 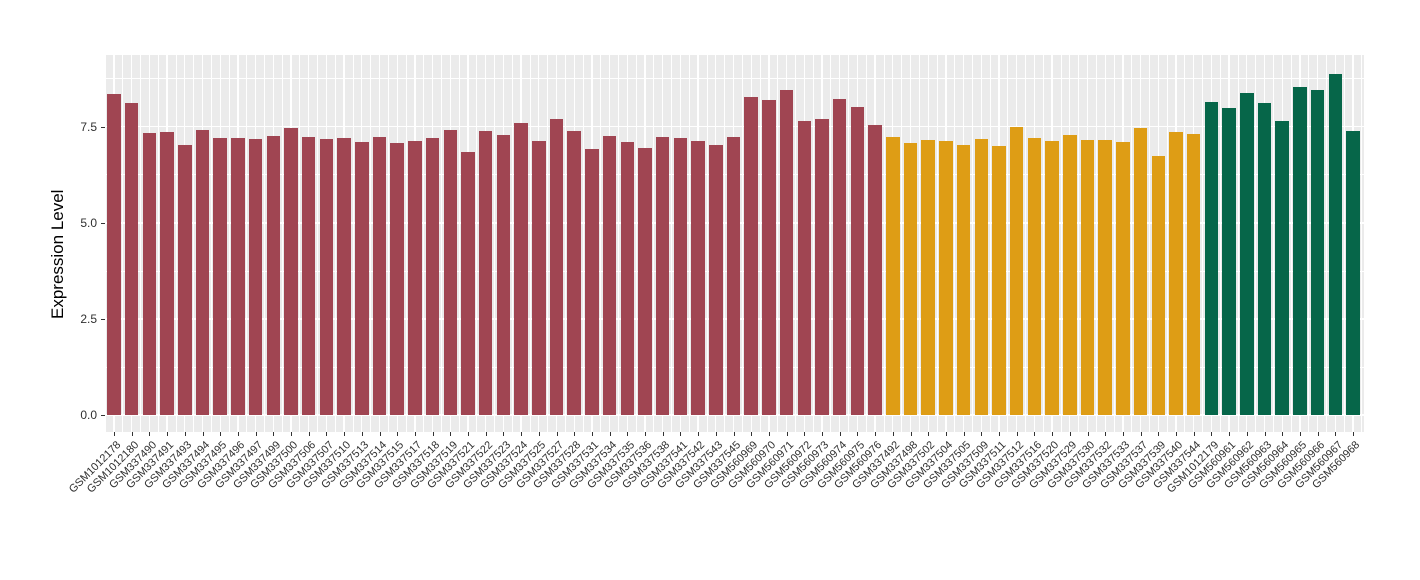 What do you see at coordinates (1034, 276) in the screenshot?
I see `bar-GSM337516` at bounding box center [1034, 276].